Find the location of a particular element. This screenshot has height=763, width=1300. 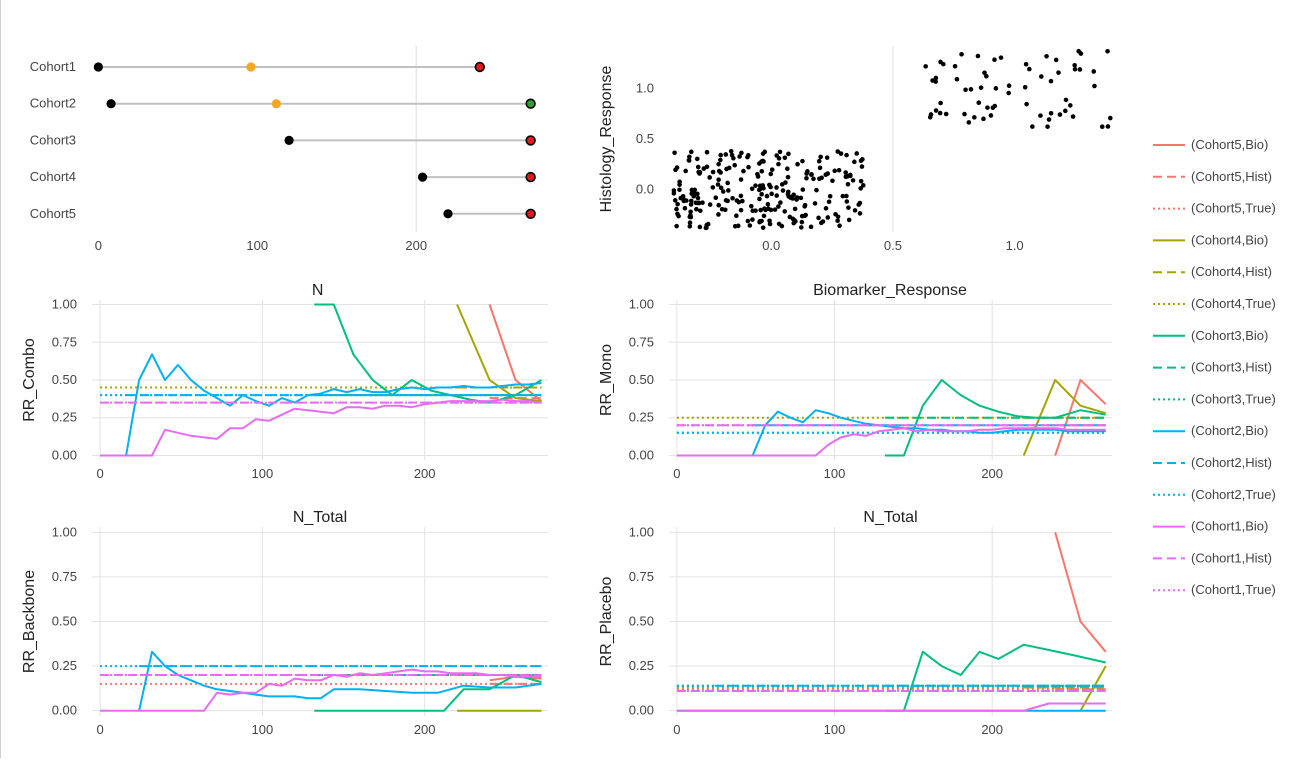

legend-item: (Cohort4,Hist) is located at coordinates (1212, 271).